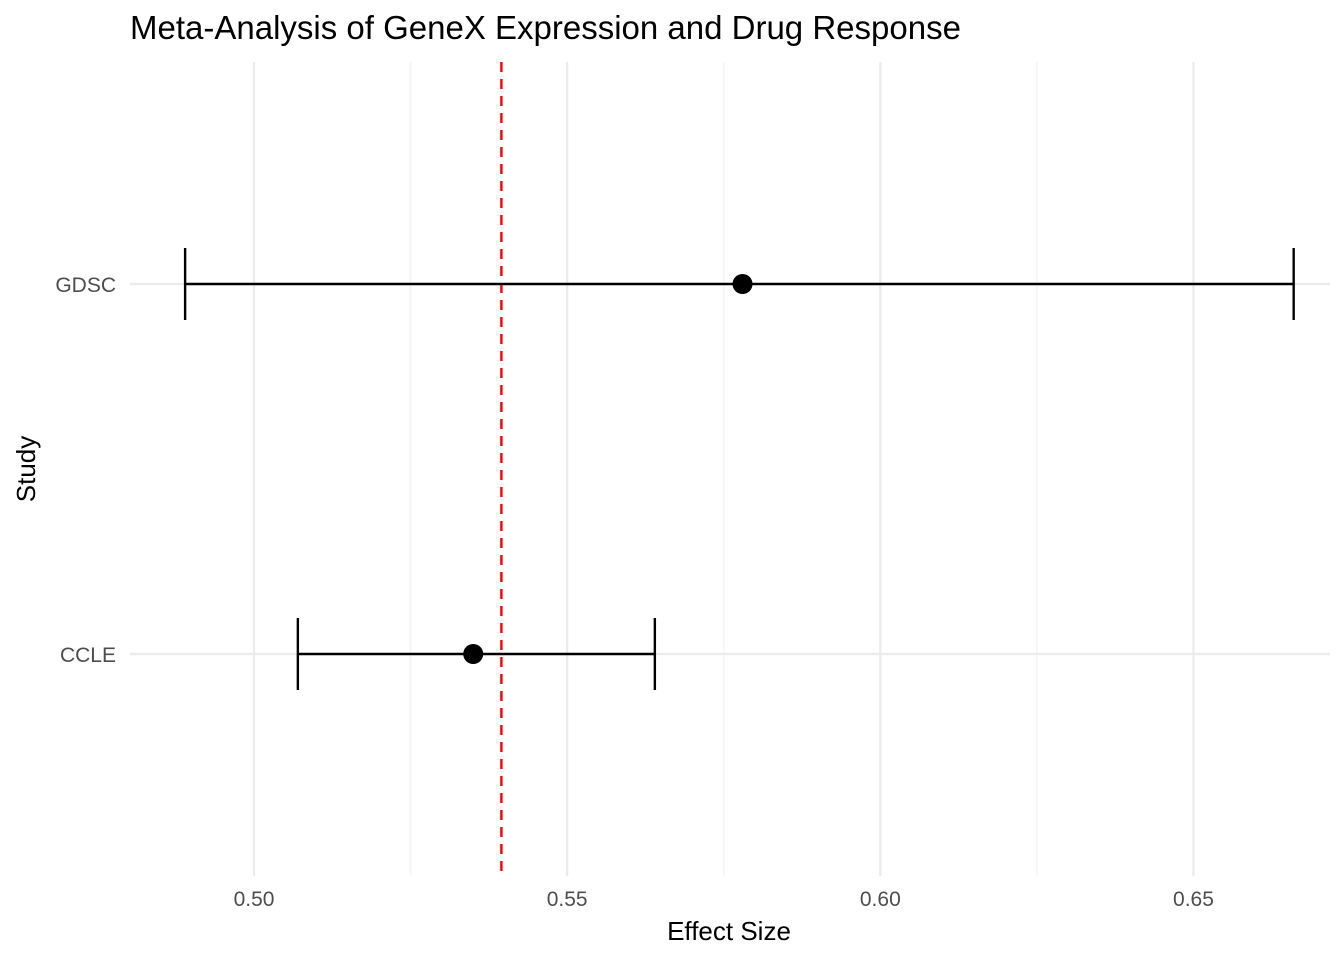 This screenshot has width=1344, height=965. Describe the element at coordinates (26, 469) in the screenshot. I see `y-axis-label: Study` at that location.